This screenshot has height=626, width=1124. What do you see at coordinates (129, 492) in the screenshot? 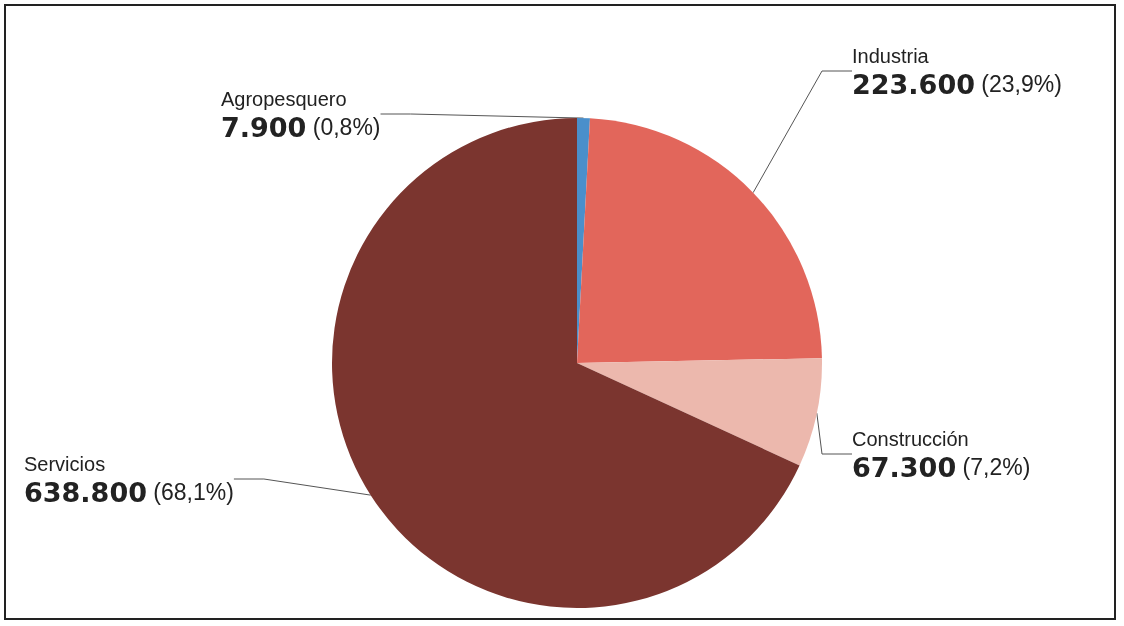
I see `data-label: 638.800 (68,1%)` at bounding box center [129, 492].